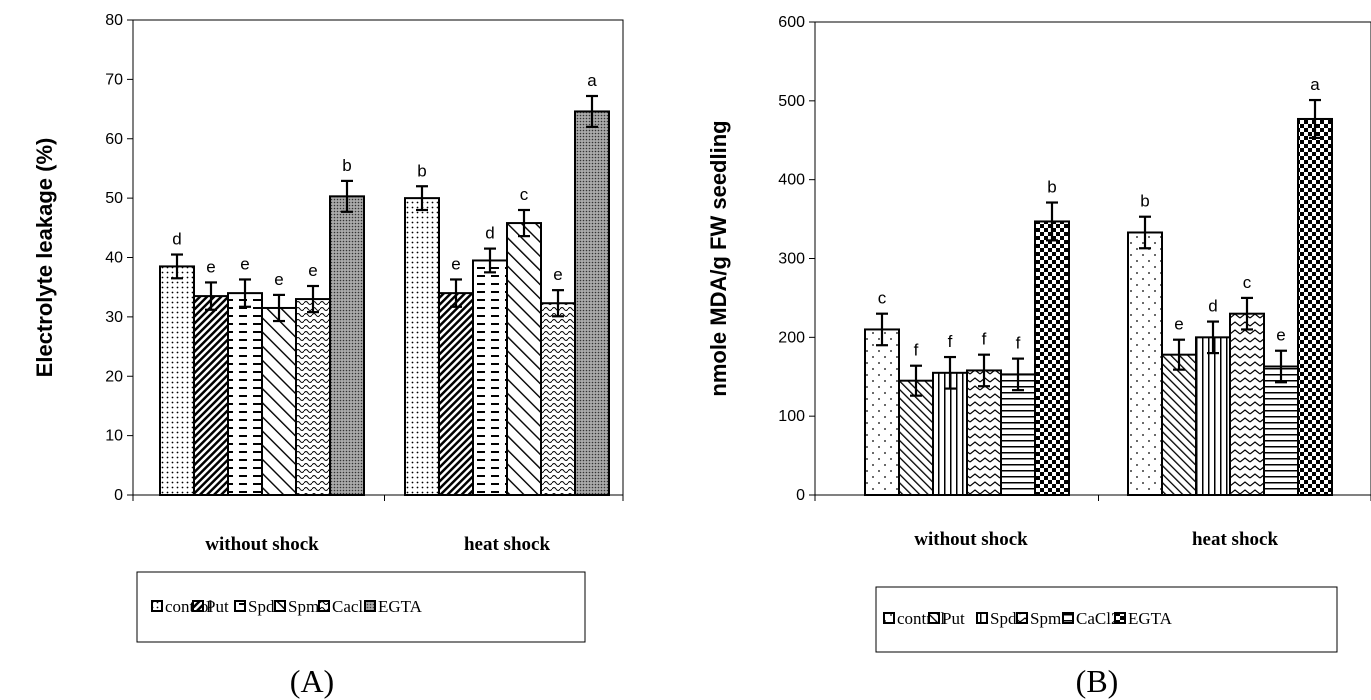  What do you see at coordinates (114, 79) in the screenshot?
I see `y-tick-label: 70` at bounding box center [114, 79].